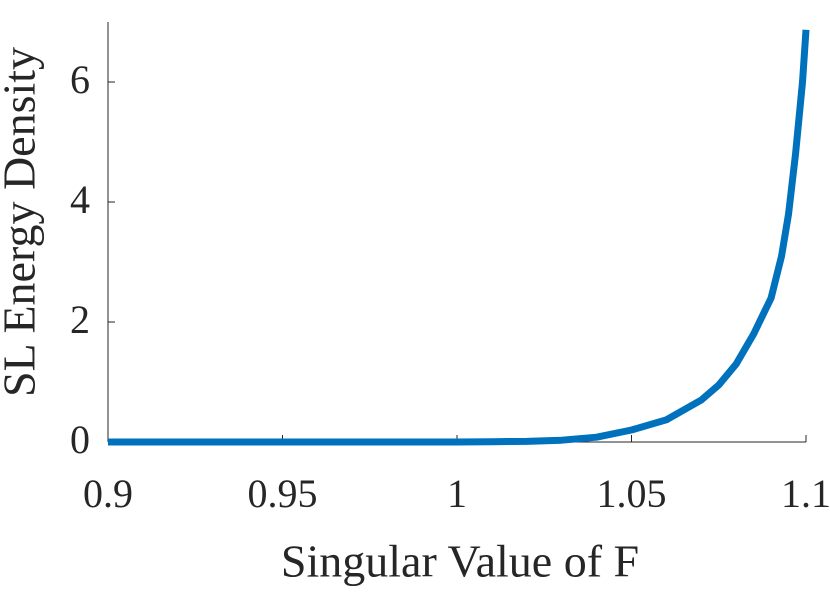 This screenshot has width=830, height=600. Describe the element at coordinates (108, 493) in the screenshot. I see `x-tick-label: 0.9` at that location.